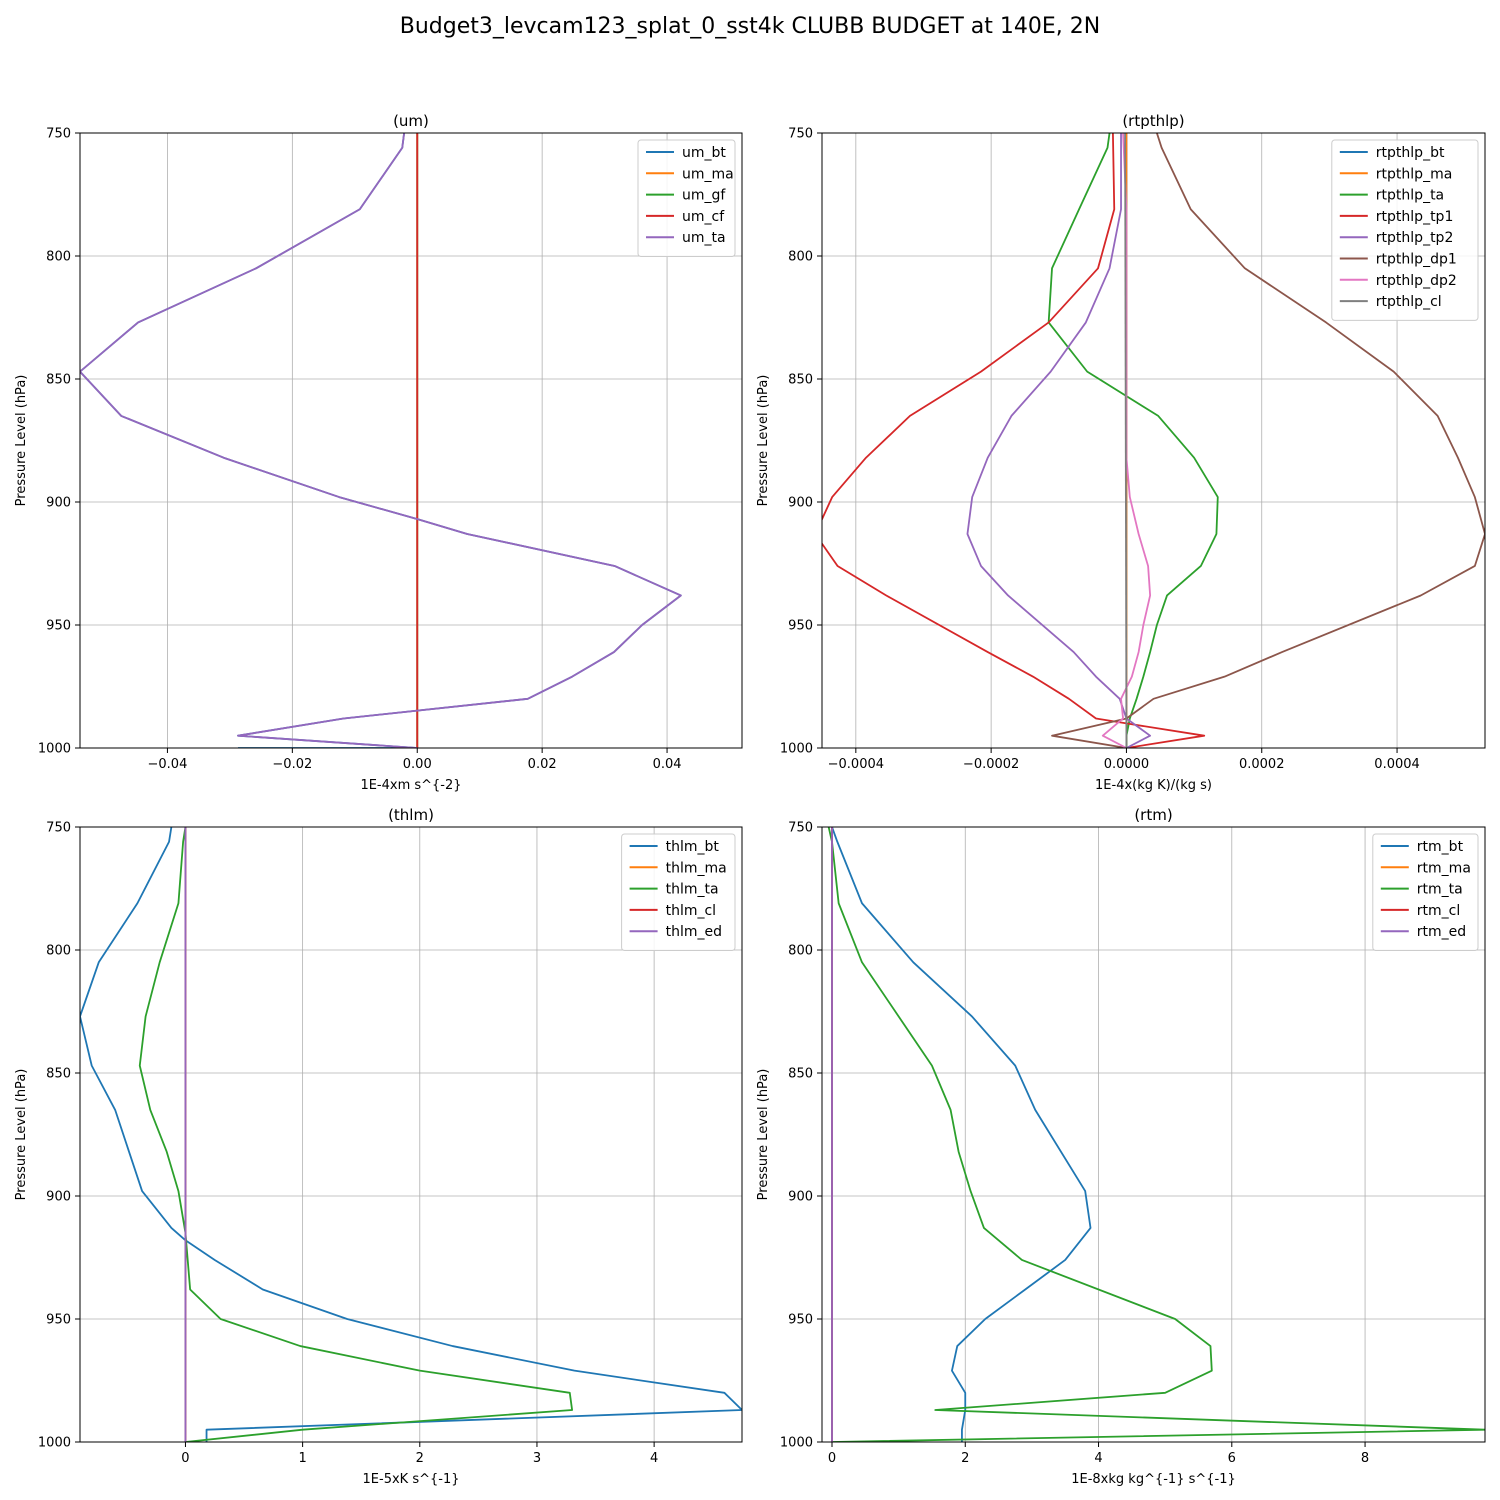 The image size is (1500, 1500). Describe the element at coordinates (1153, 121) in the screenshot. I see `subplot-title: (rtpthlp)` at that location.